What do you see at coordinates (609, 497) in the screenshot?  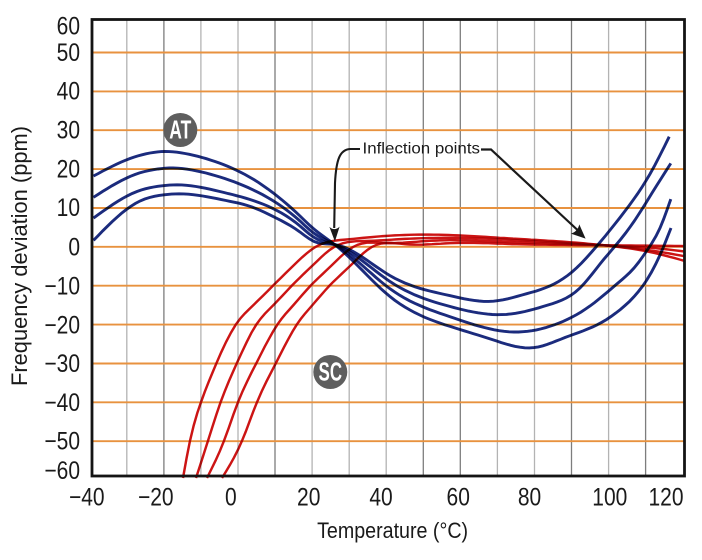 I see `svg-text: 100` at bounding box center [609, 497].